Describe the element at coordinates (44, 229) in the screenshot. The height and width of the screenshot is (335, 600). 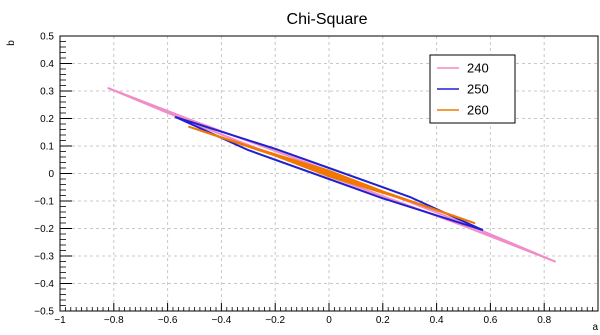
I see `y-tick-label: −0.2` at that location.